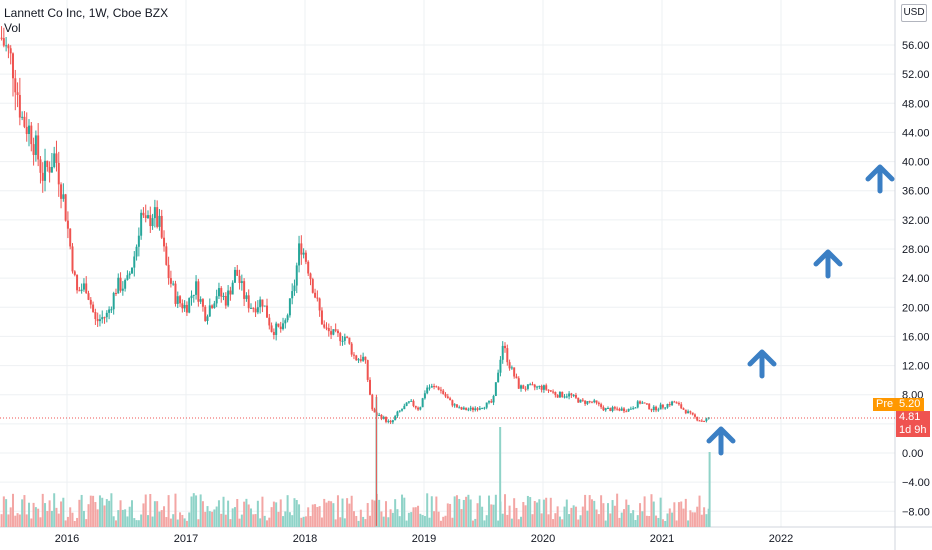 Image resolution: width=932 pixels, height=550 pixels. Describe the element at coordinates (910, 404) in the screenshot. I see `pre-value-label: 5.20` at that location.